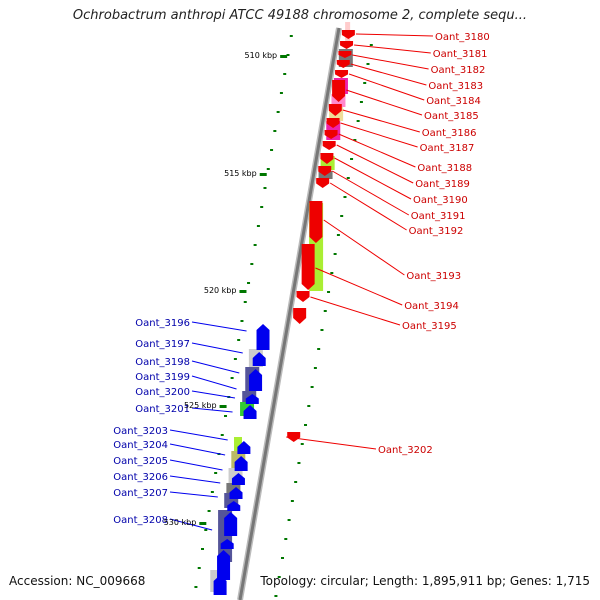 This screenshot has height=600, width=600. I want to click on gene-label-reverse: Oant_3185, so click(451, 116).